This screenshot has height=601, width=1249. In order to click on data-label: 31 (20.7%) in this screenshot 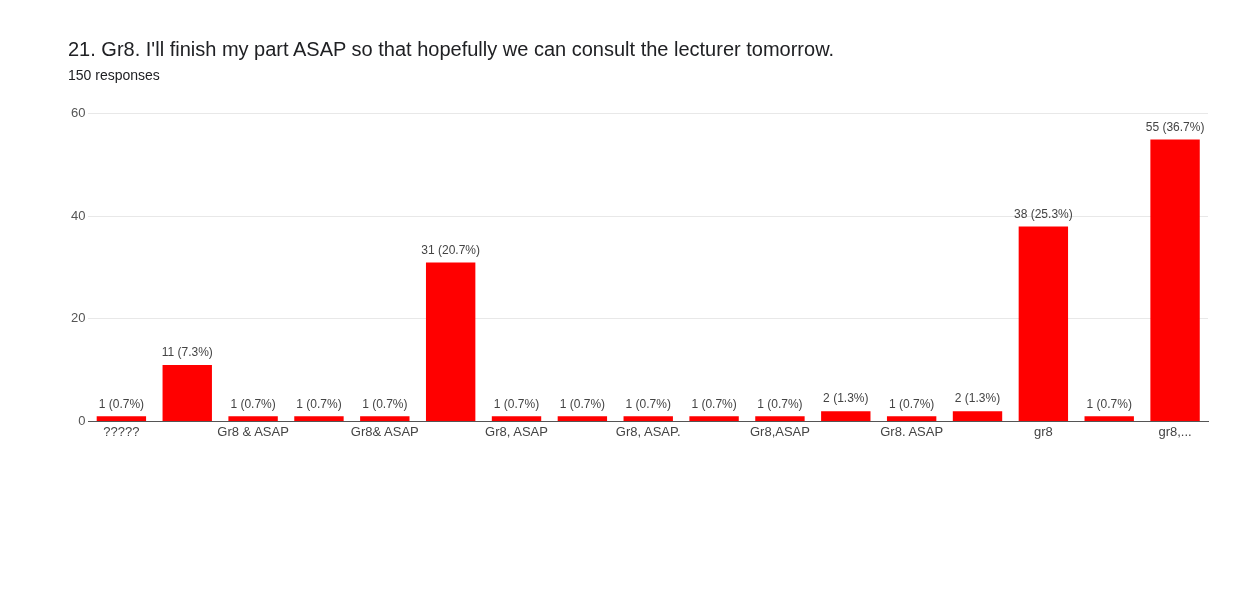, I will do `click(451, 249)`.